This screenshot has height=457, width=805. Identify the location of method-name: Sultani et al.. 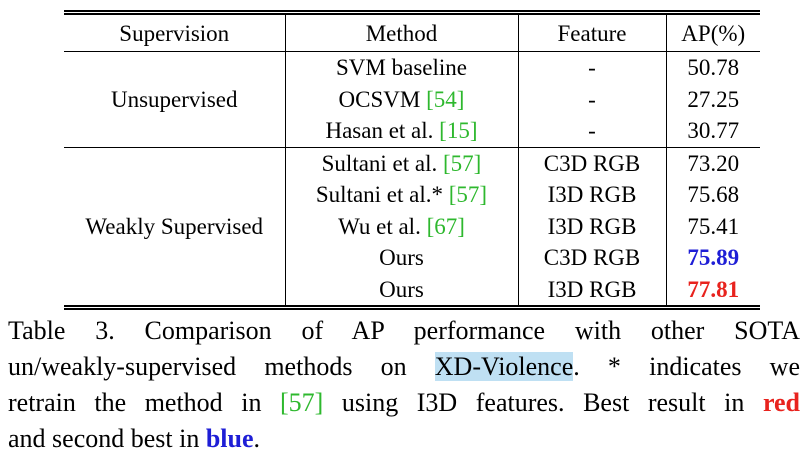
(382, 163).